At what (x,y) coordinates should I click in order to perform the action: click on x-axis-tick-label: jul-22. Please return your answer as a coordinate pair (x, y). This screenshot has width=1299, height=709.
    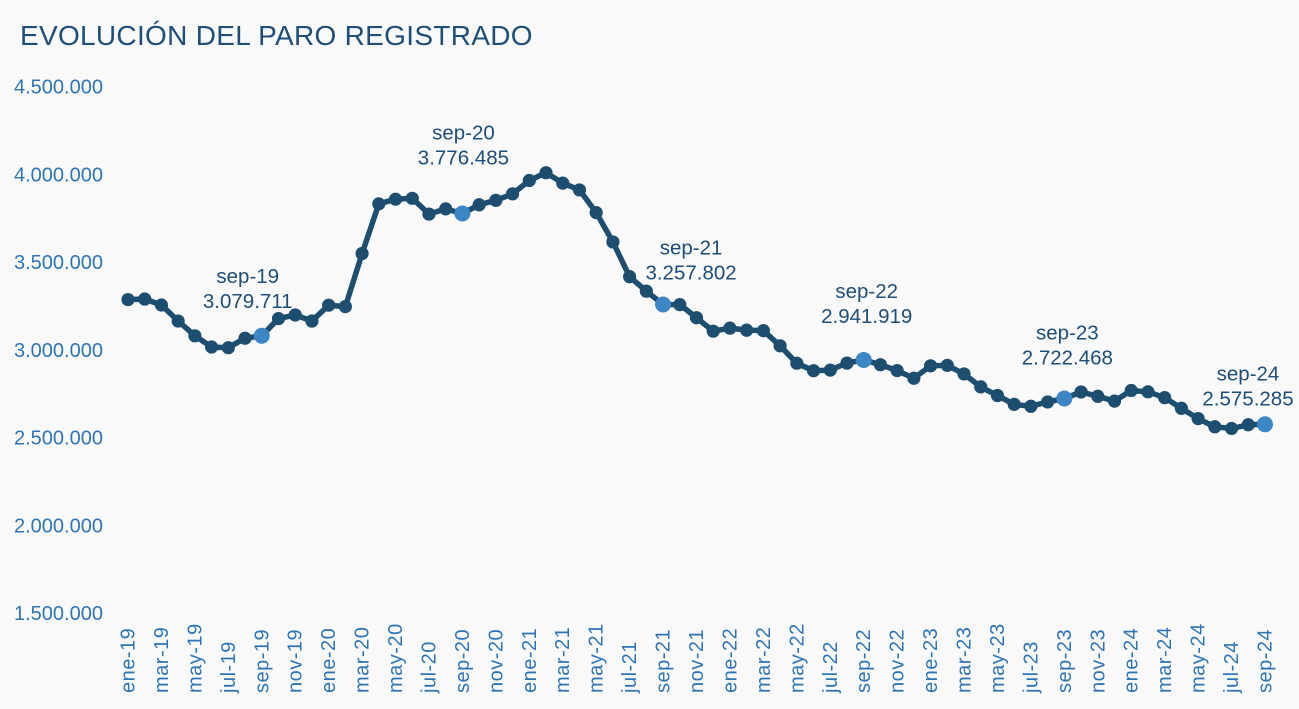
    Looking at the image, I should click on (831, 667).